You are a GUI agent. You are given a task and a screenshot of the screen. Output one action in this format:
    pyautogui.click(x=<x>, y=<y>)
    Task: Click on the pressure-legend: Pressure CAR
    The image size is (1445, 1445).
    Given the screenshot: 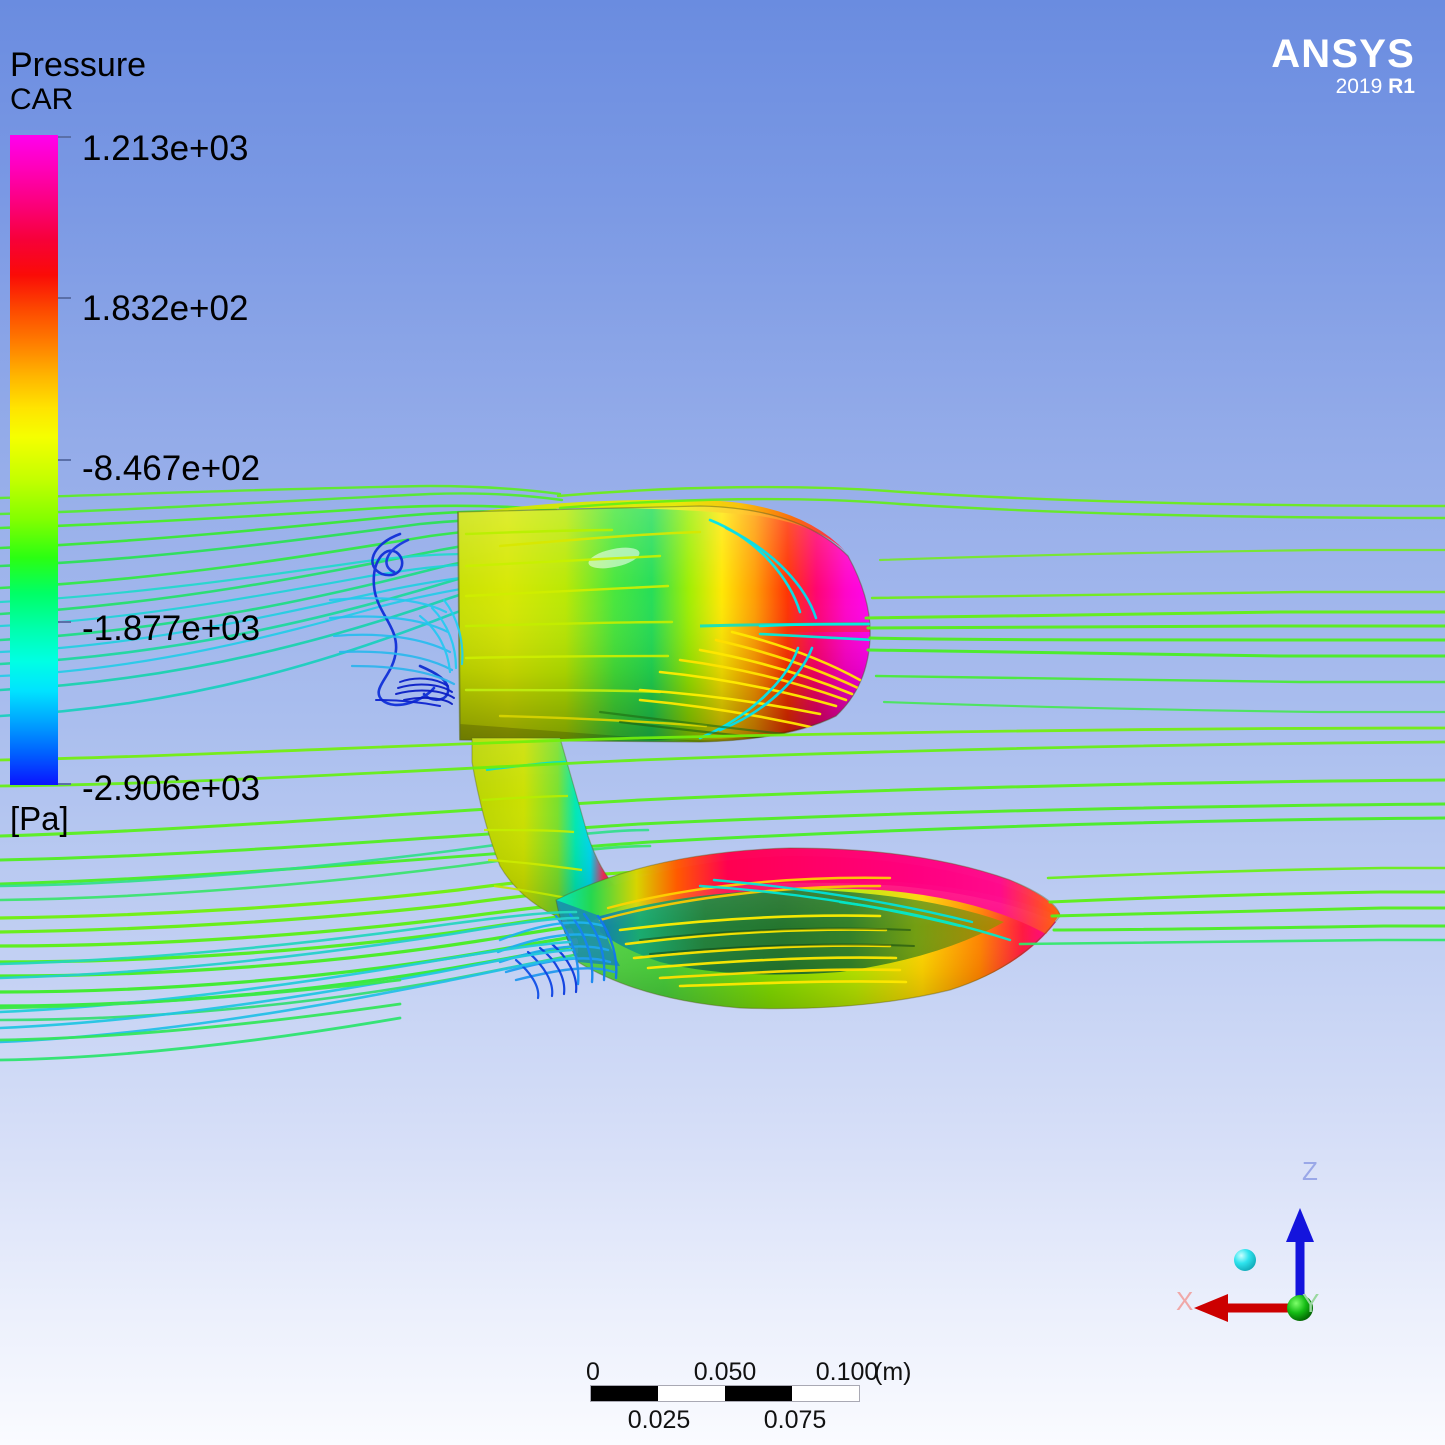 What is the action you would take?
    pyautogui.click(x=78, y=82)
    